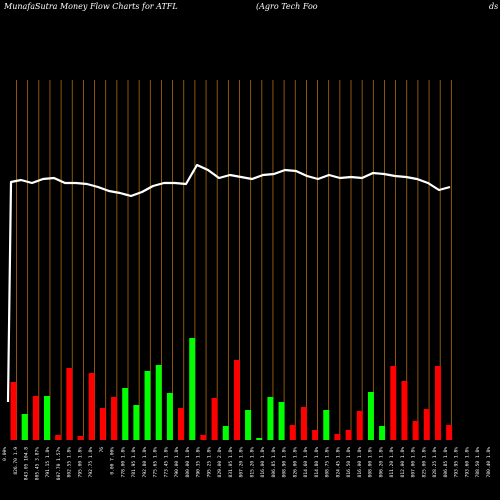 The width and height of the screenshot is (500, 500). Describe the element at coordinates (328, 462) in the screenshot. I see `x-tick-label: 808.75 1.8%` at that location.